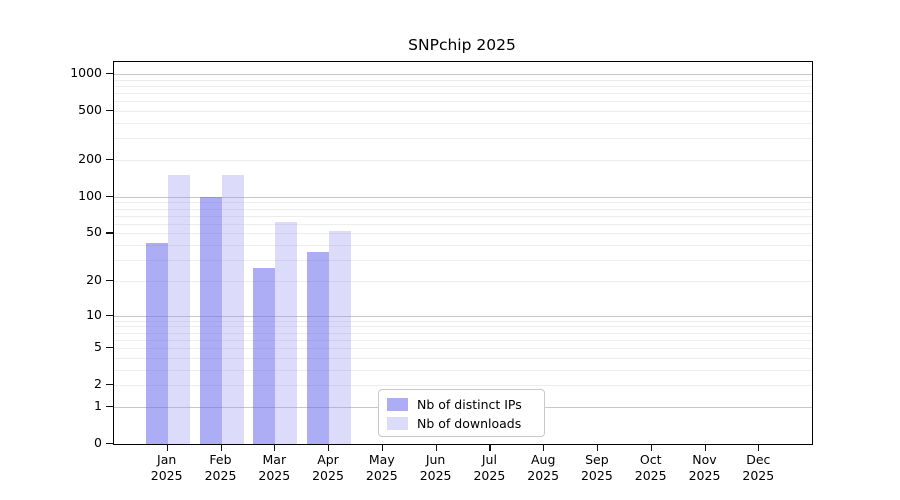 The width and height of the screenshot is (900, 500). What do you see at coordinates (397, 423) in the screenshot?
I see `legend-swatch-downloads` at bounding box center [397, 423].